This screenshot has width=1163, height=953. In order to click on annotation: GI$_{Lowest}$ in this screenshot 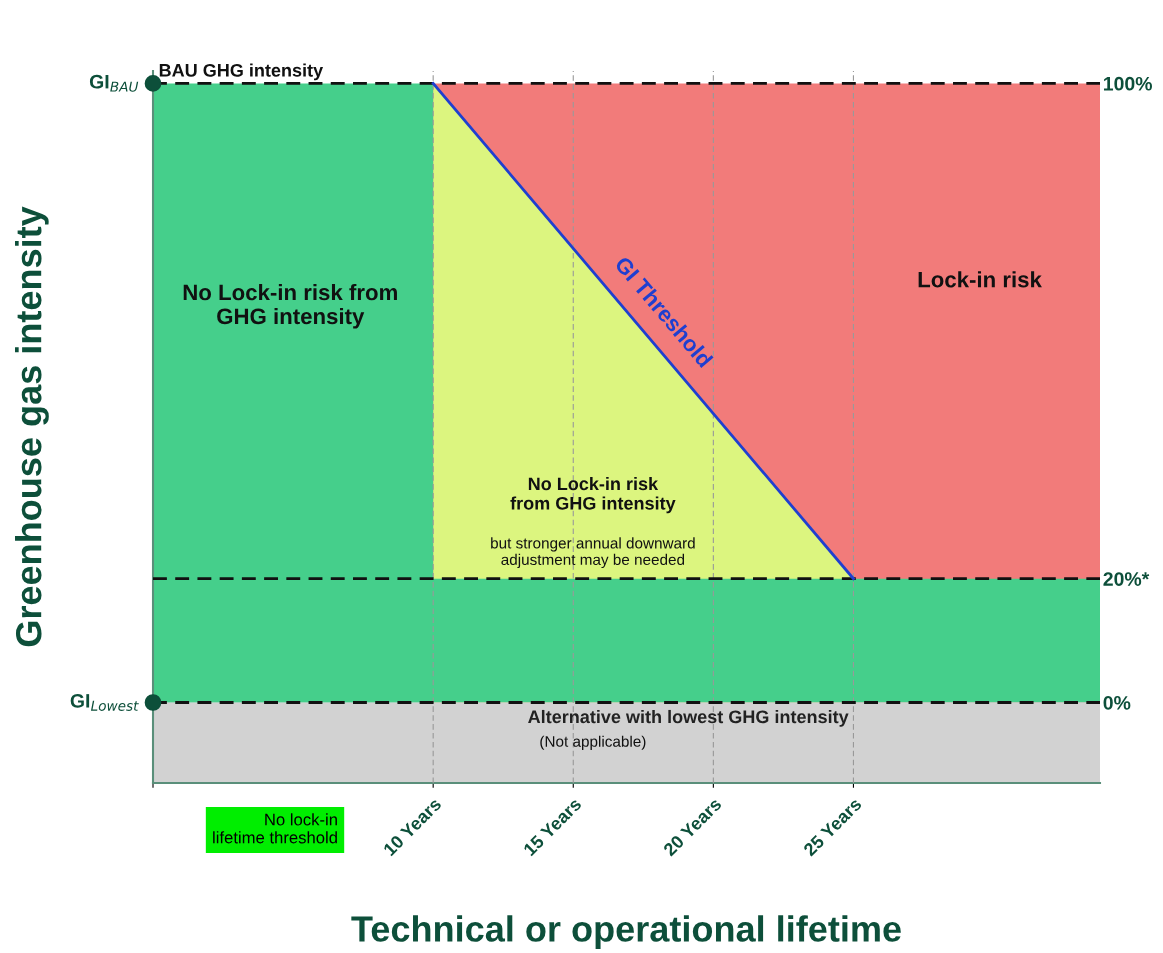, I will do `click(104, 702)`.